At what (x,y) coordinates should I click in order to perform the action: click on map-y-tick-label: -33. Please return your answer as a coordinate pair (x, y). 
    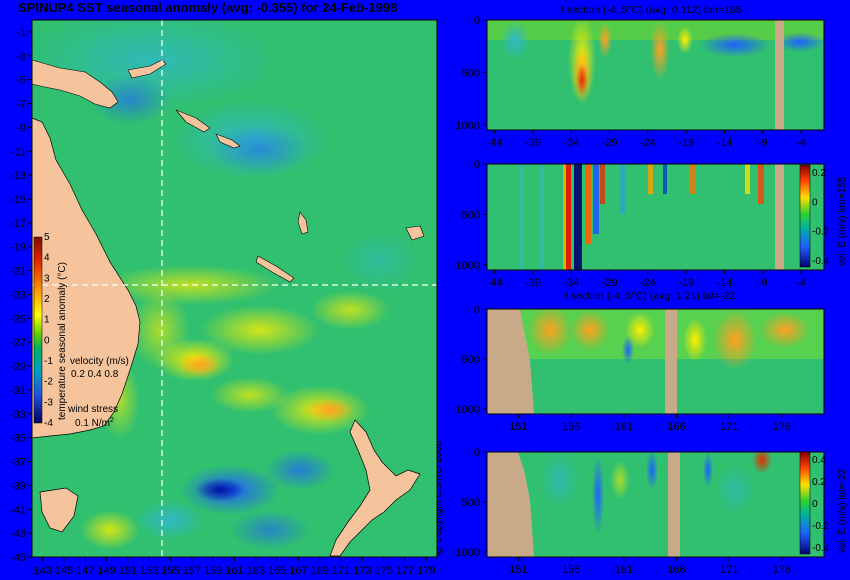
    Looking at the image, I should click on (18, 415).